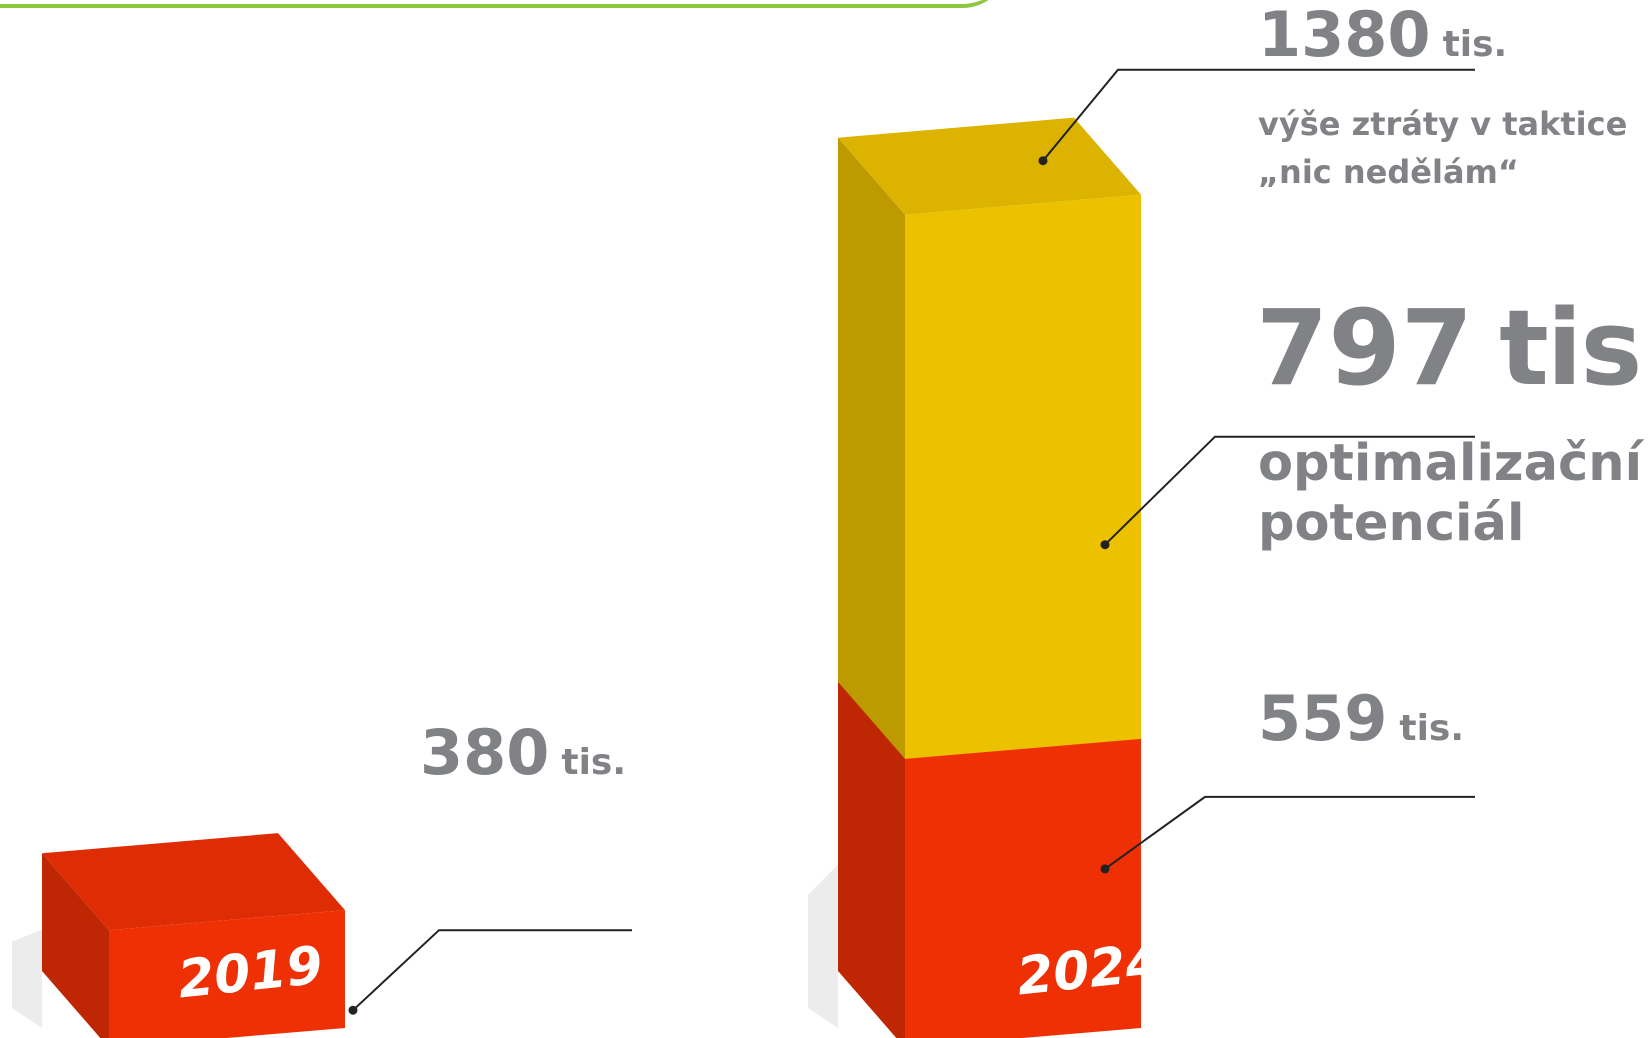  I want to click on bar-2024-potential-side, so click(871, 448).